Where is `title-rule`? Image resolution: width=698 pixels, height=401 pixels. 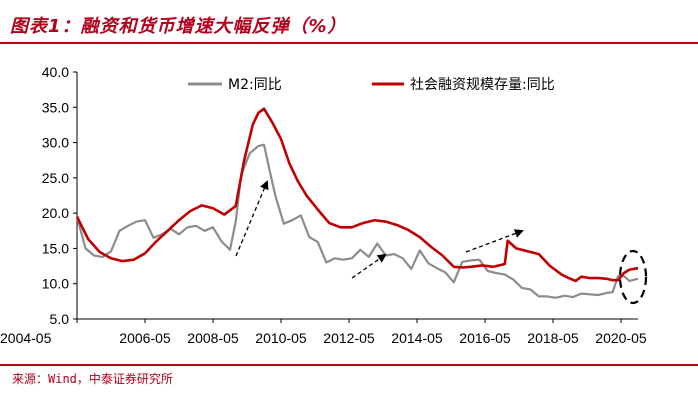 title-rule is located at coordinates (349, 43).